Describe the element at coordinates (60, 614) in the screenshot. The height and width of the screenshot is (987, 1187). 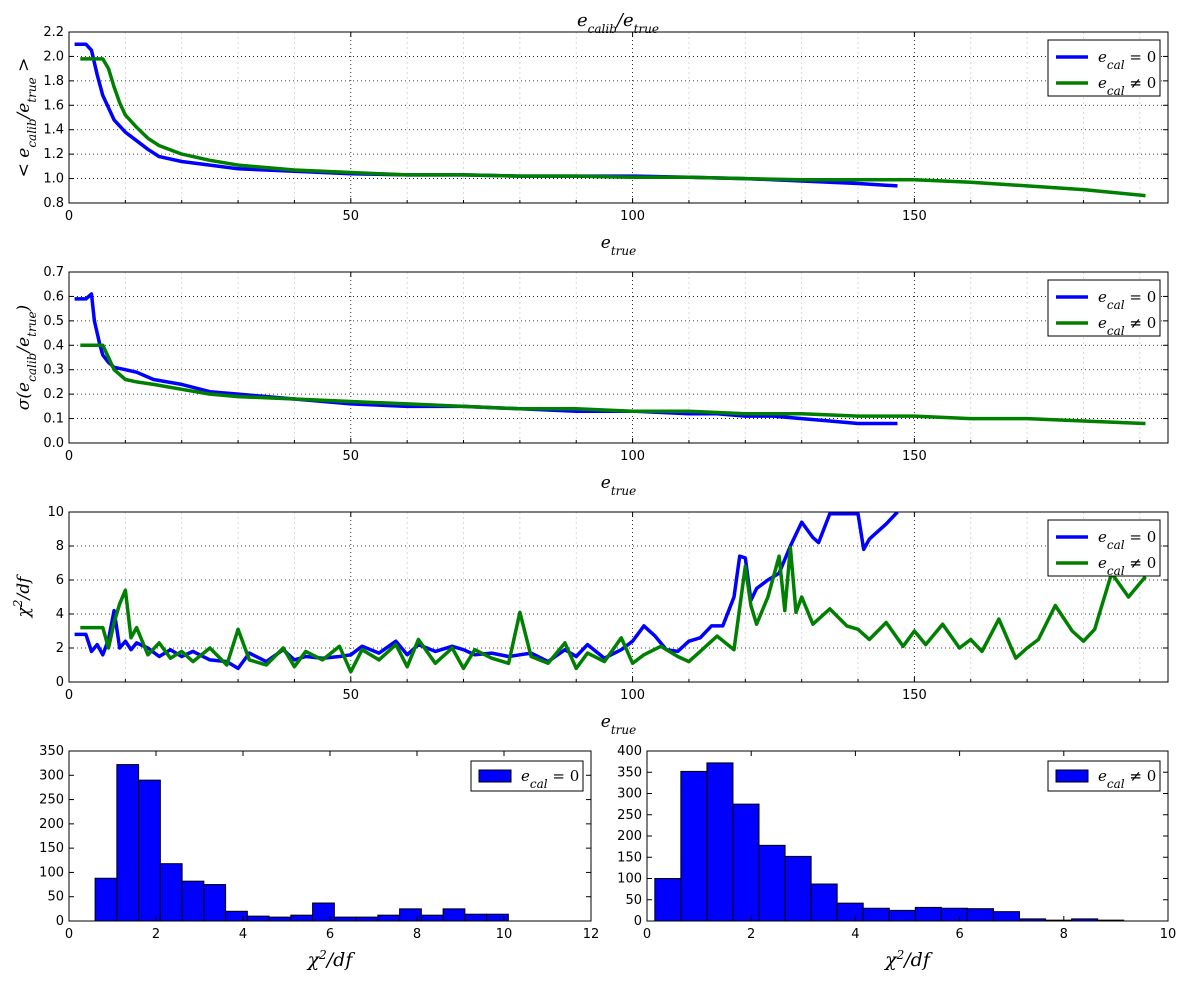
I see `y-tick-label: 4` at that location.